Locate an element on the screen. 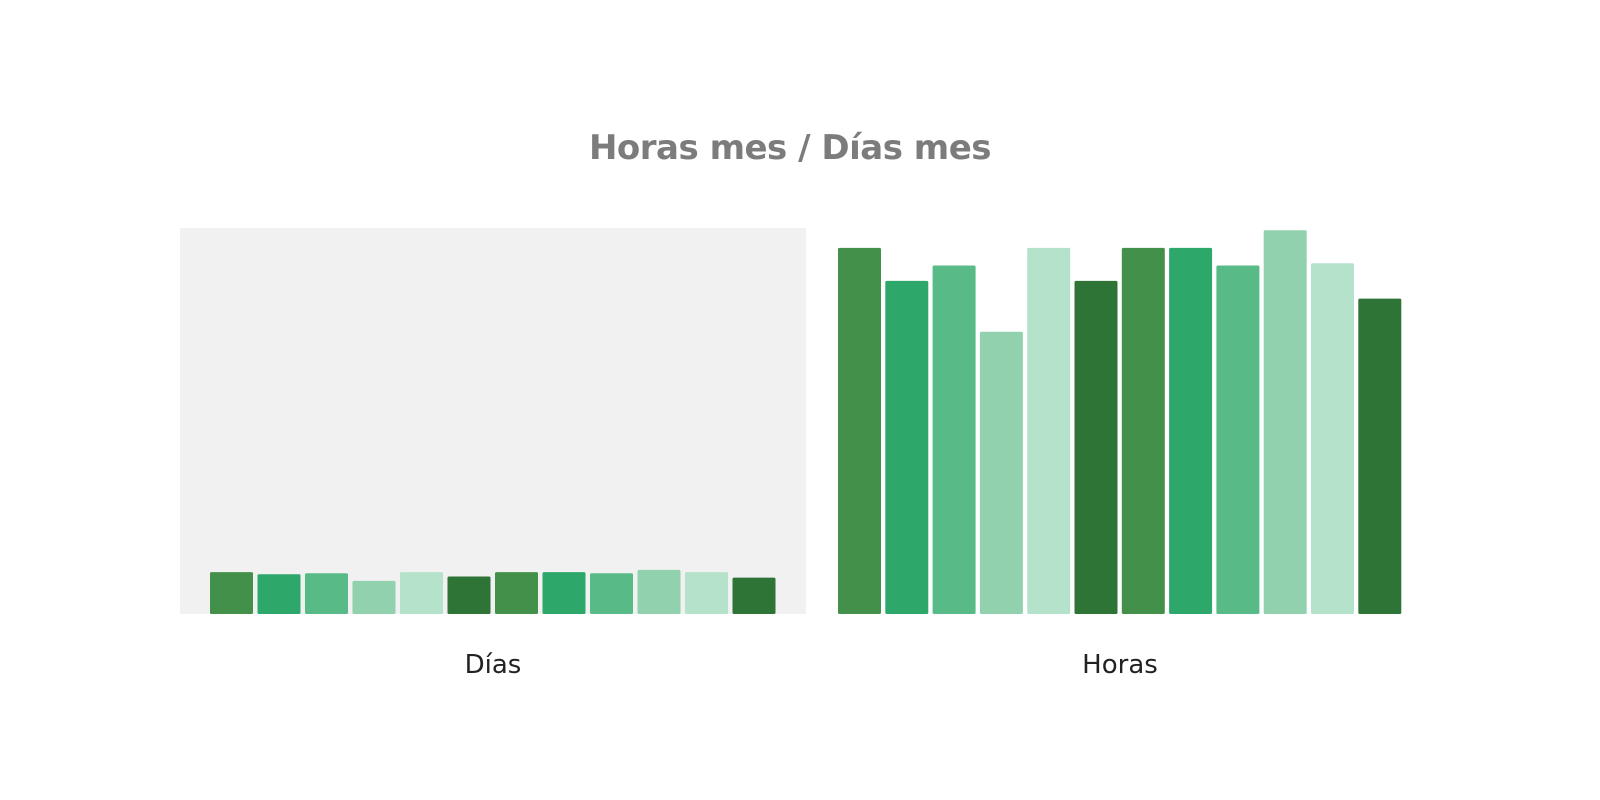 Image resolution: width=1600 pixels, height=800 pixels. dias-axis-label: Días is located at coordinates (493, 665).